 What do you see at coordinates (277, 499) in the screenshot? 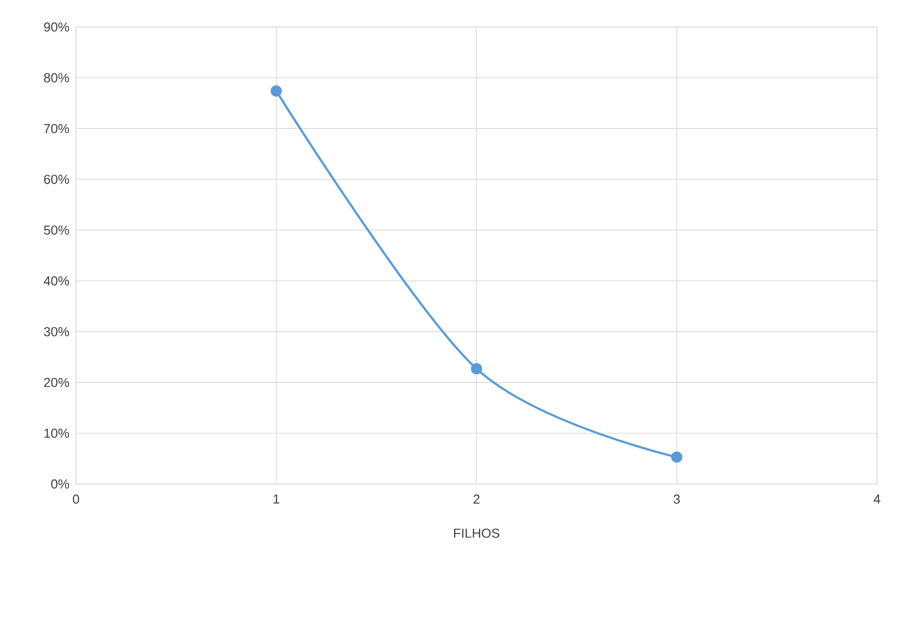
I see `x-tick-label: 1` at bounding box center [277, 499].